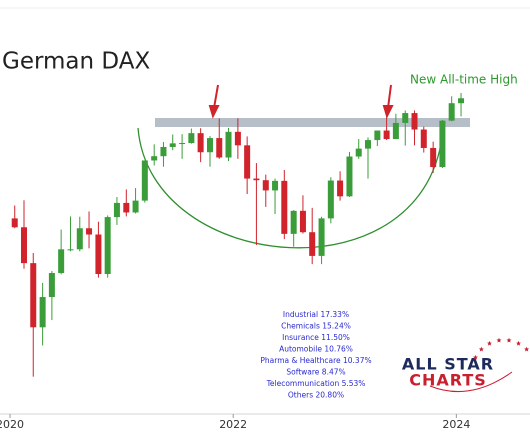 The width and height of the screenshot is (530, 442). What do you see at coordinates (316, 337) in the screenshot?
I see `sector-weight: Insurance 11.50%` at bounding box center [316, 337].